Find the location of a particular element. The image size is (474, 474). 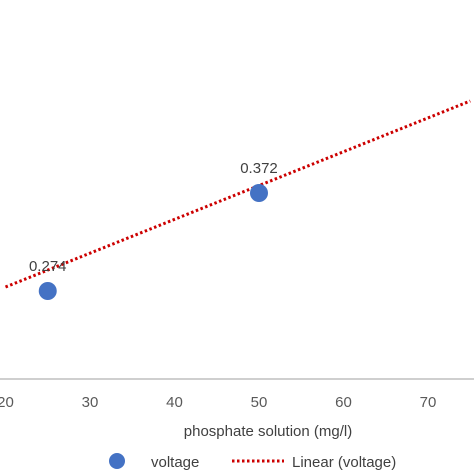

x-tick-label: 60 is located at coordinates (343, 402).